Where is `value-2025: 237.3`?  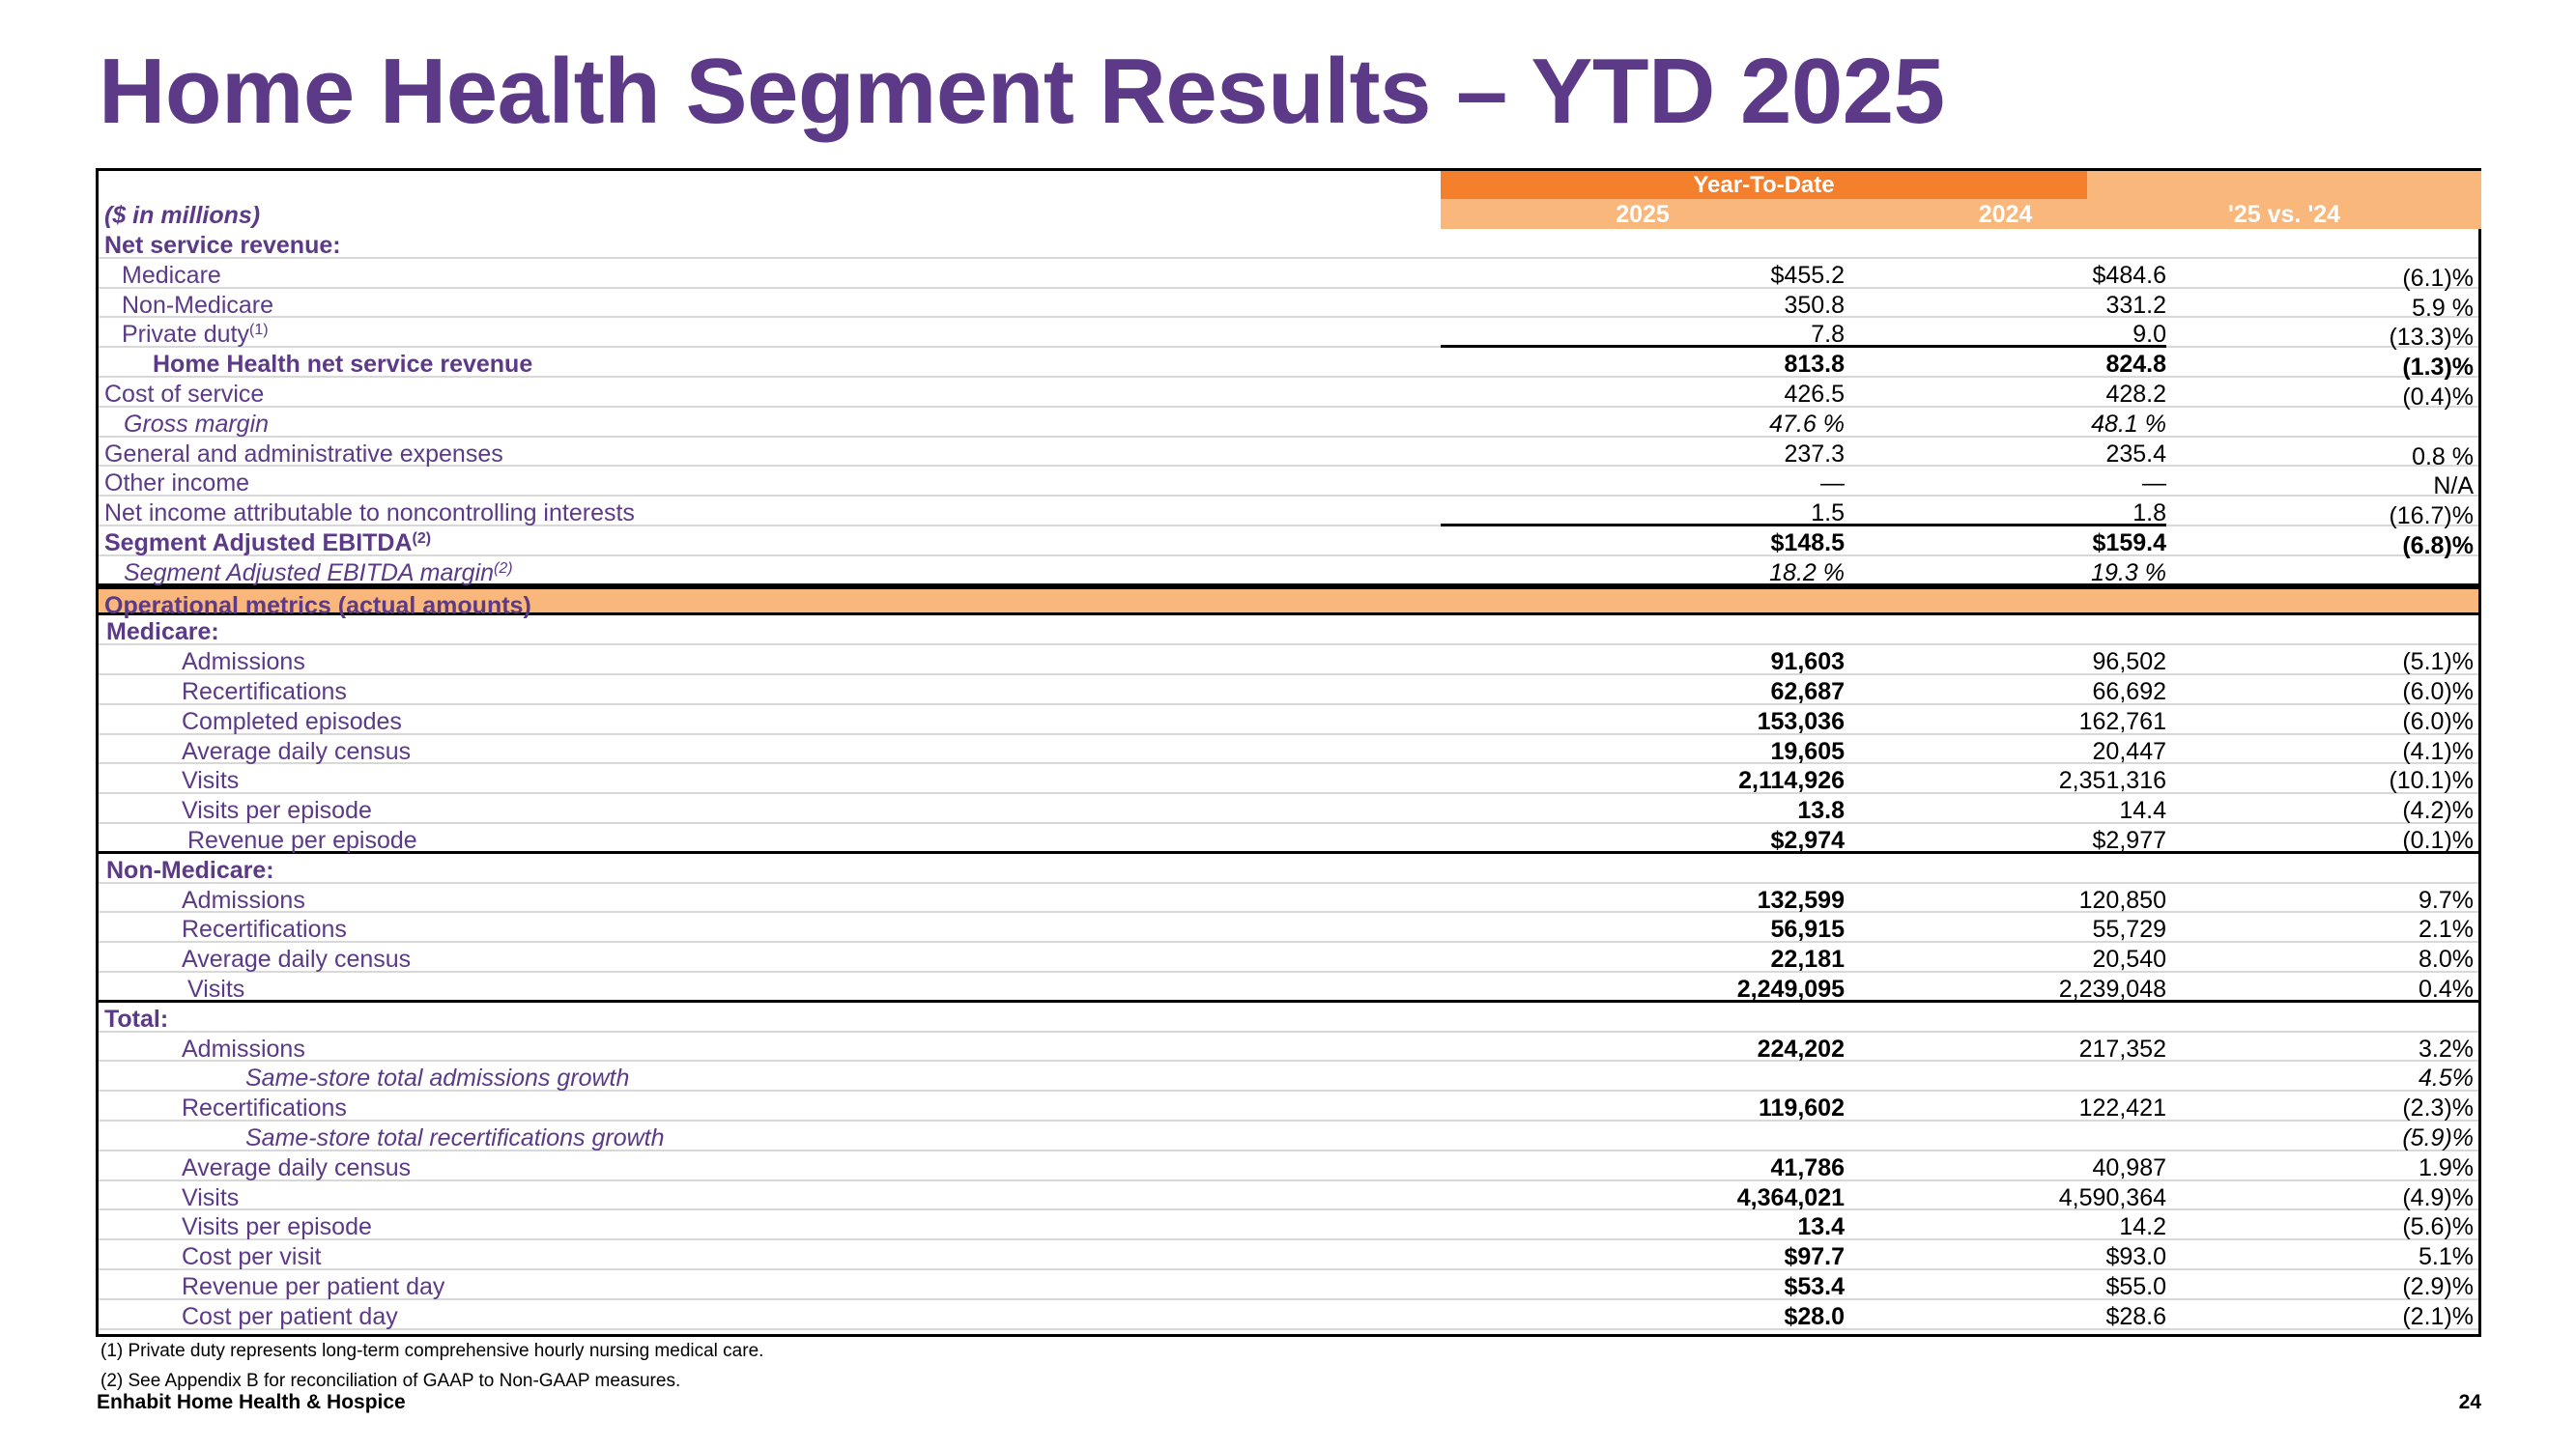 value-2025: 237.3 is located at coordinates (1815, 454).